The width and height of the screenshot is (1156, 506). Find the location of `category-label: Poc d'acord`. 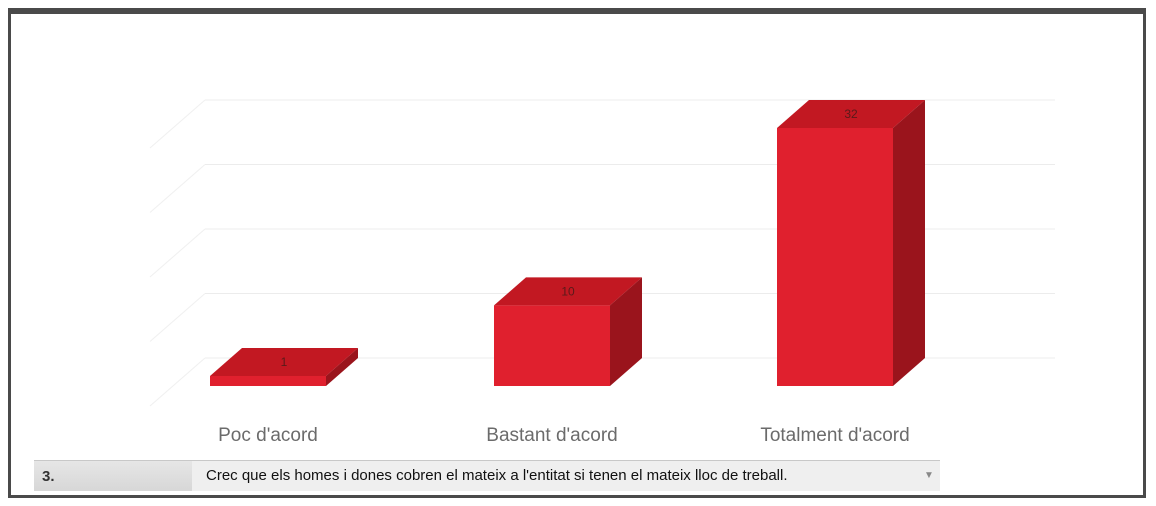

category-label: Poc d'acord is located at coordinates (268, 435).